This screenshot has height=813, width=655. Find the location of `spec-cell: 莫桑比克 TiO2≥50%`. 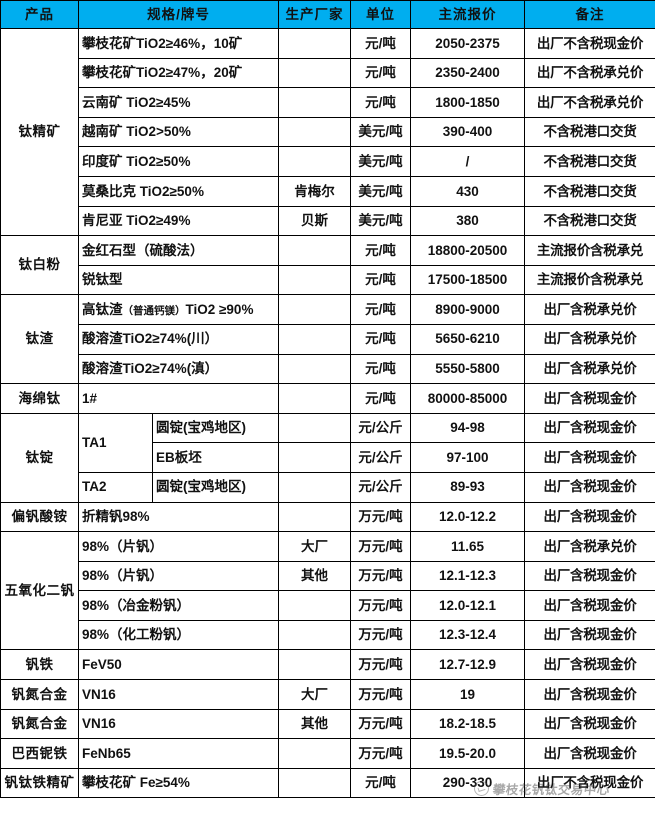

spec-cell: 莫桑比克 TiO2≥50% is located at coordinates (178, 191).